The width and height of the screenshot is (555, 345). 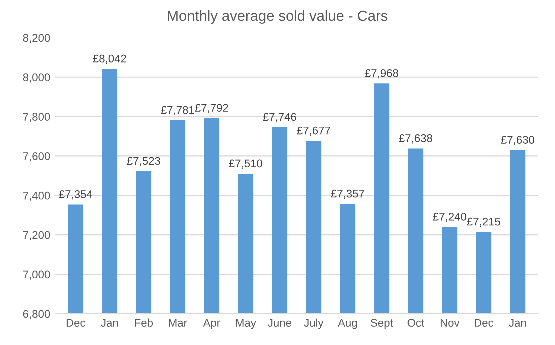 What do you see at coordinates (36, 157) in the screenshot?
I see `y-tick-label: 7,600` at bounding box center [36, 157].